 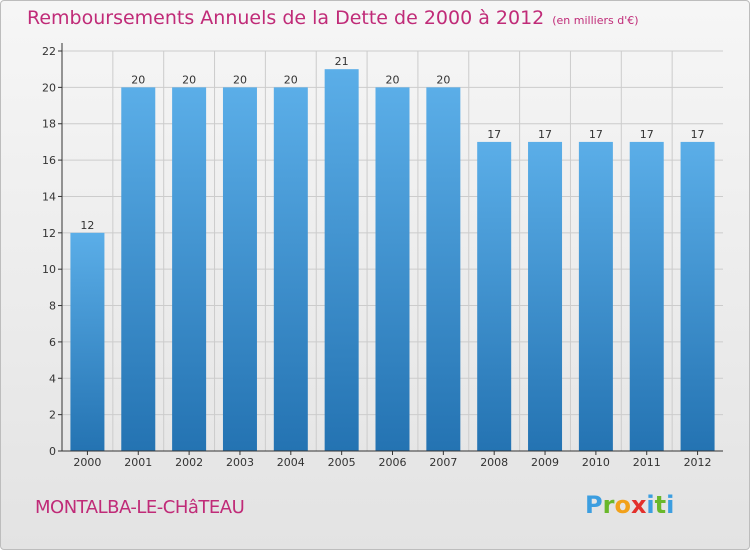 I want to click on x-tick-label: 2004, so click(x=291, y=462).